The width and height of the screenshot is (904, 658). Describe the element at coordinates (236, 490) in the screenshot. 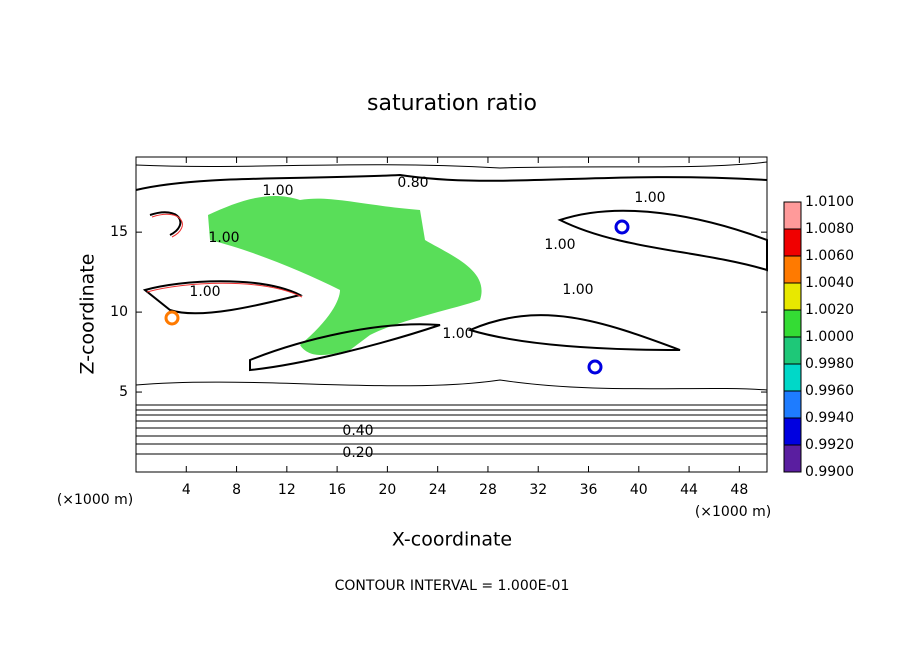

I see `x-tick-label: 8` at that location.